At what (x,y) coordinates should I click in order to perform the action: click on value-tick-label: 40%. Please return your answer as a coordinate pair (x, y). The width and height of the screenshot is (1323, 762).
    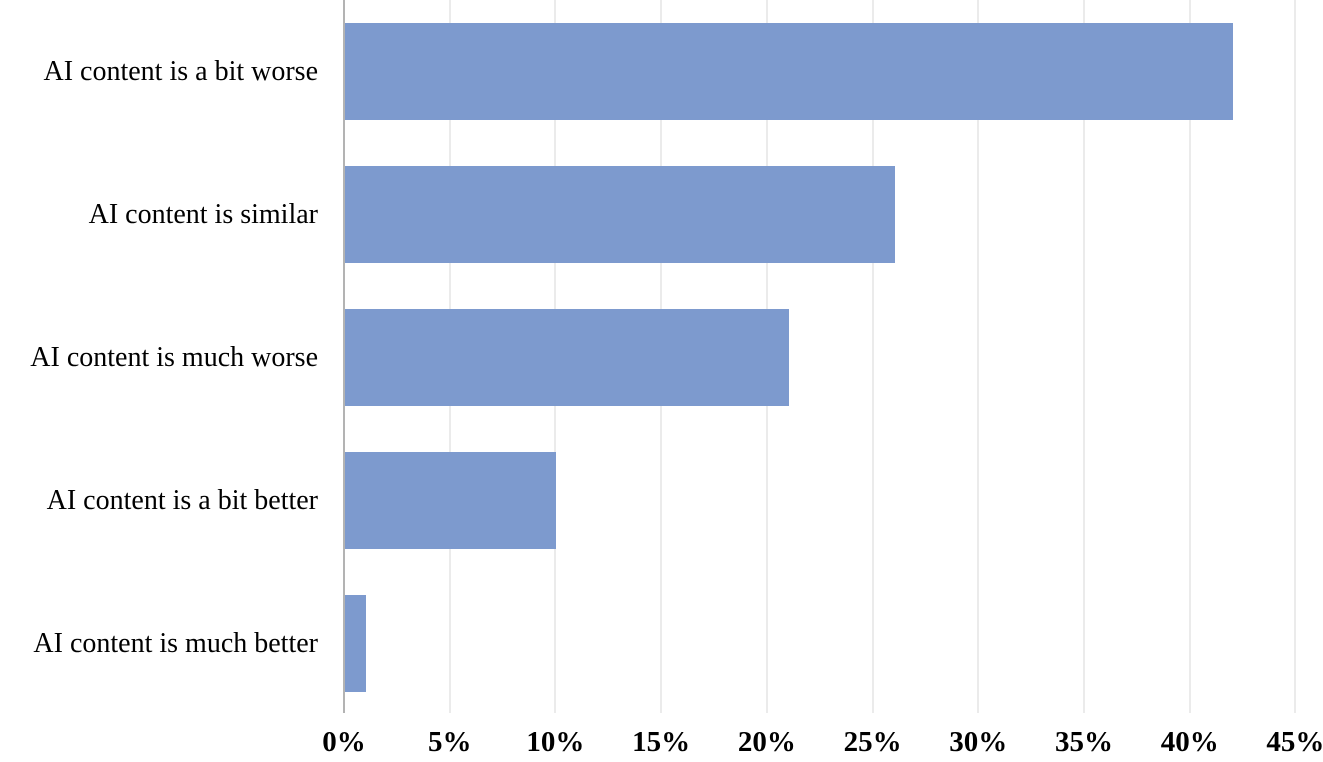
    Looking at the image, I should click on (1189, 742).